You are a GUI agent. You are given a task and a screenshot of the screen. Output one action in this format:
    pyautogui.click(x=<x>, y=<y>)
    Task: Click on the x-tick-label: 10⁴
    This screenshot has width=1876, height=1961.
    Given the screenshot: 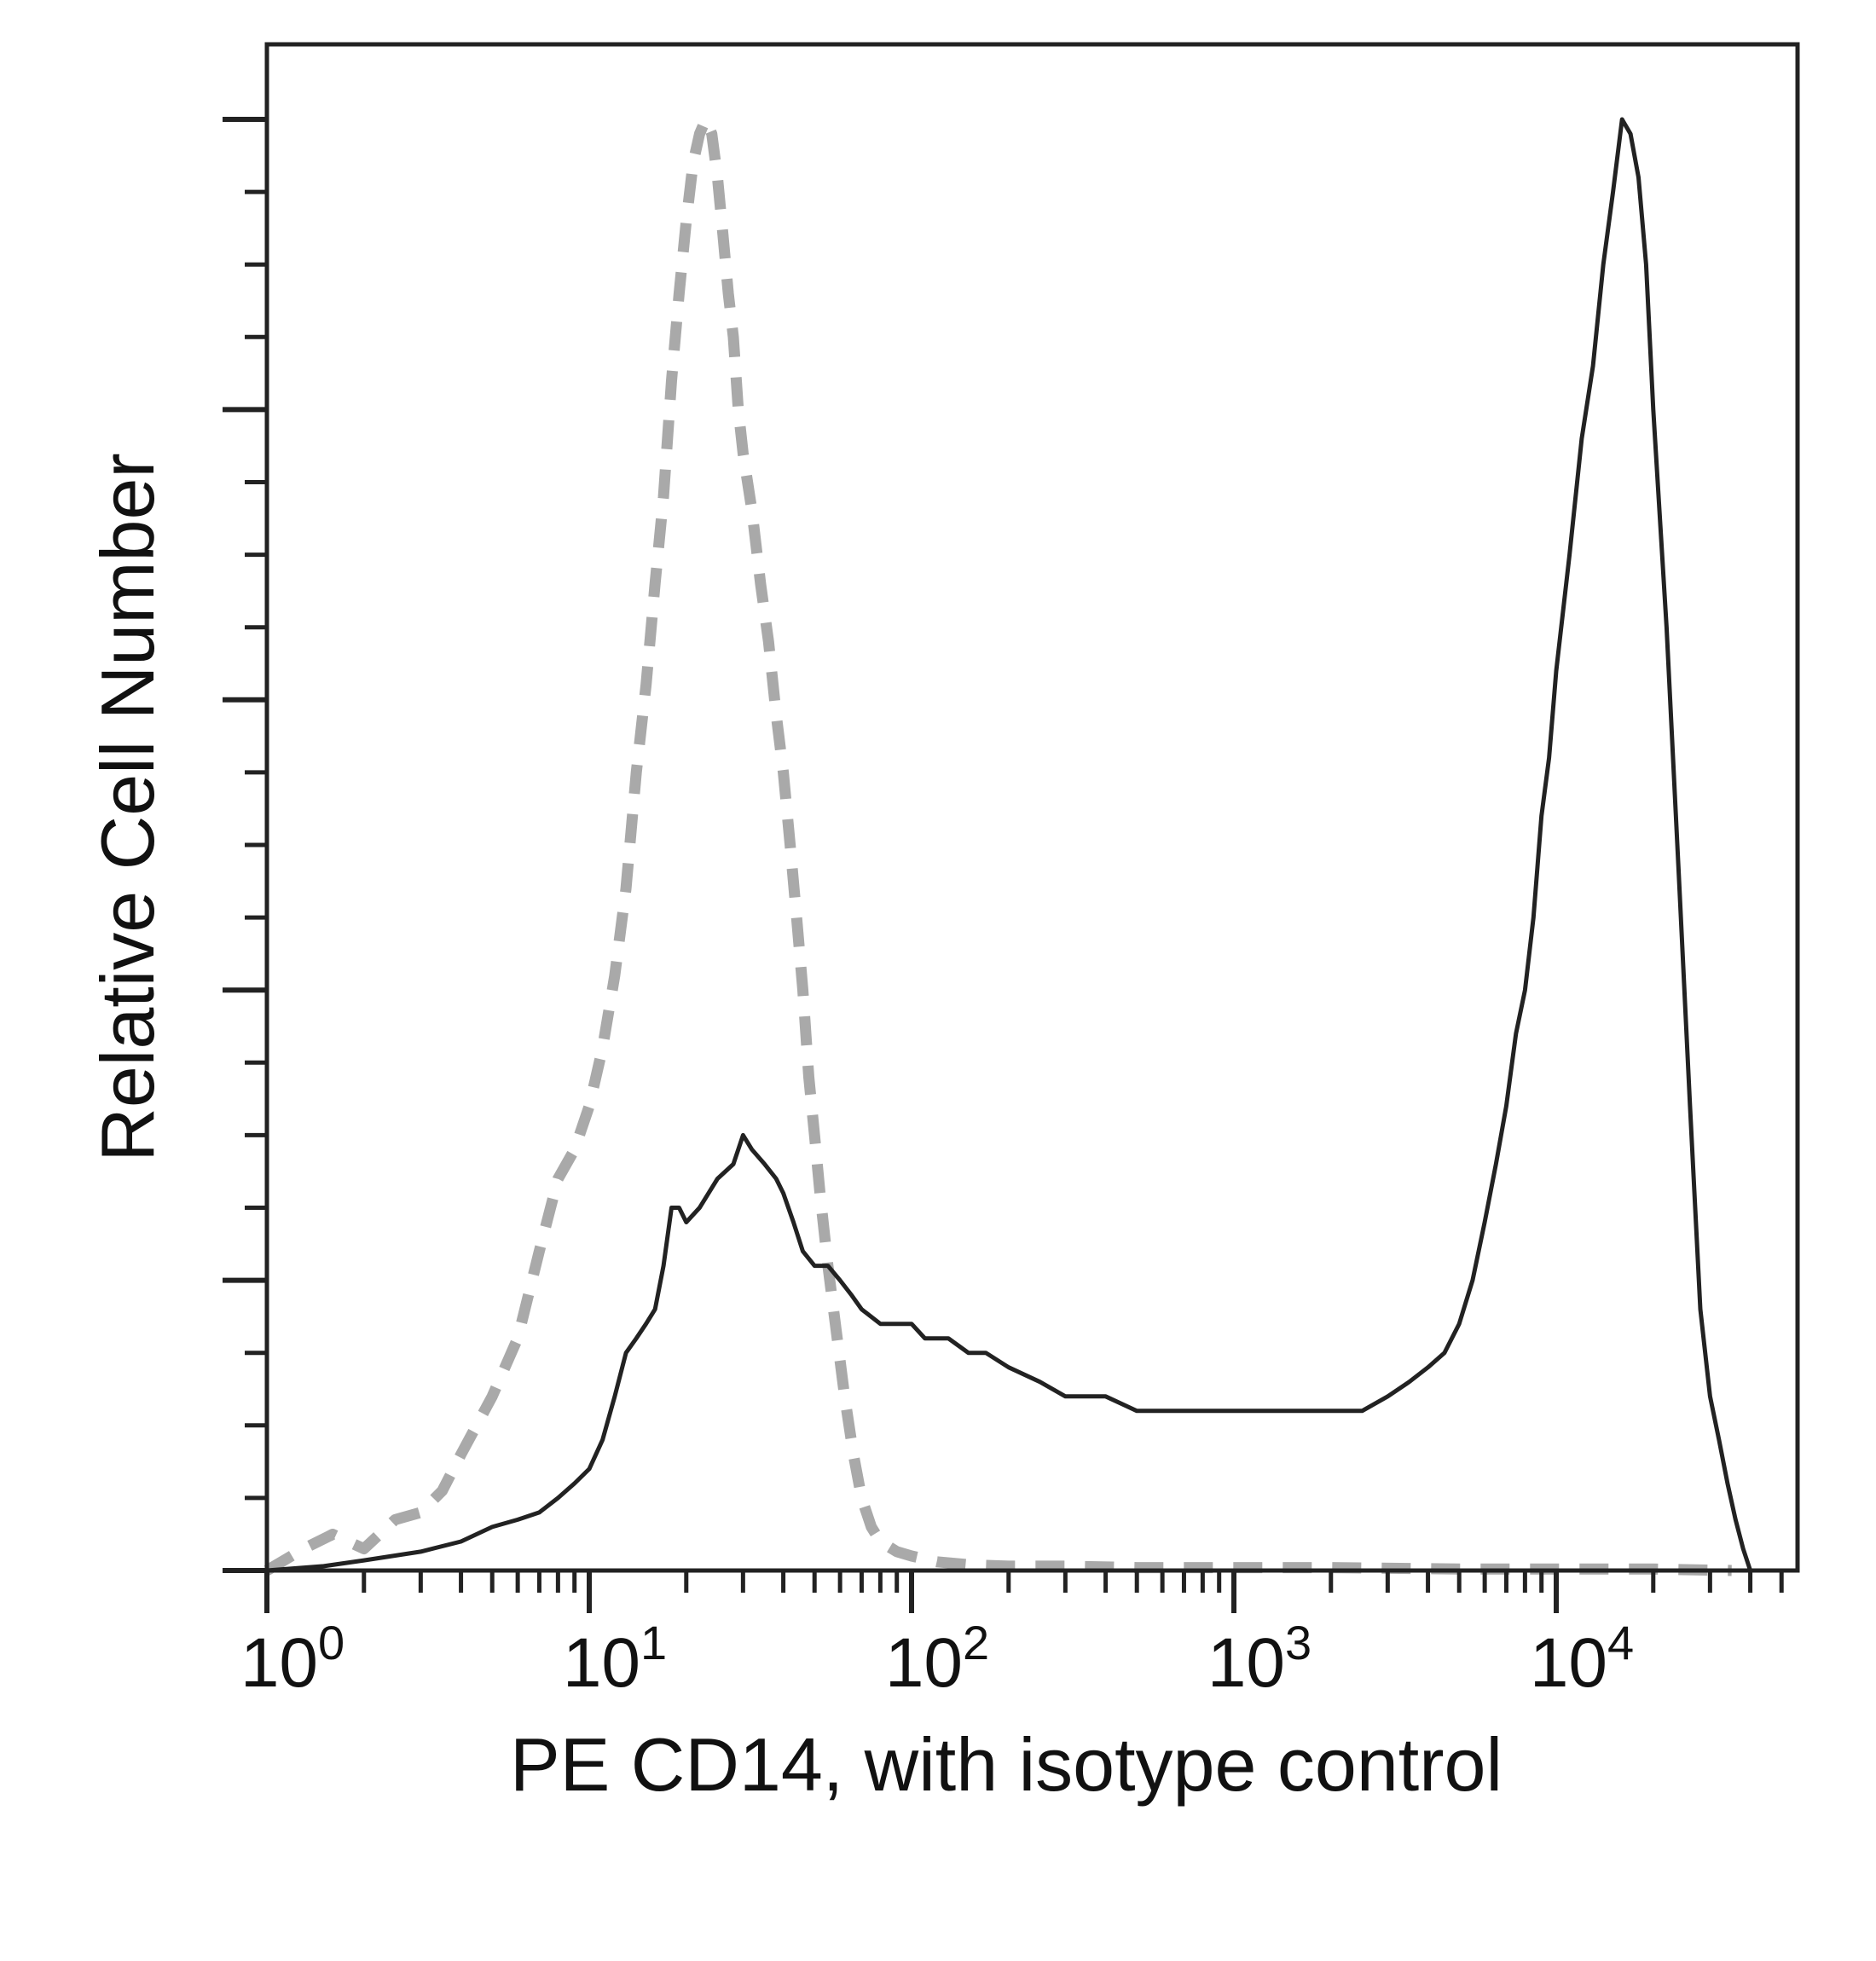 What is the action you would take?
    pyautogui.click(x=1582, y=1659)
    